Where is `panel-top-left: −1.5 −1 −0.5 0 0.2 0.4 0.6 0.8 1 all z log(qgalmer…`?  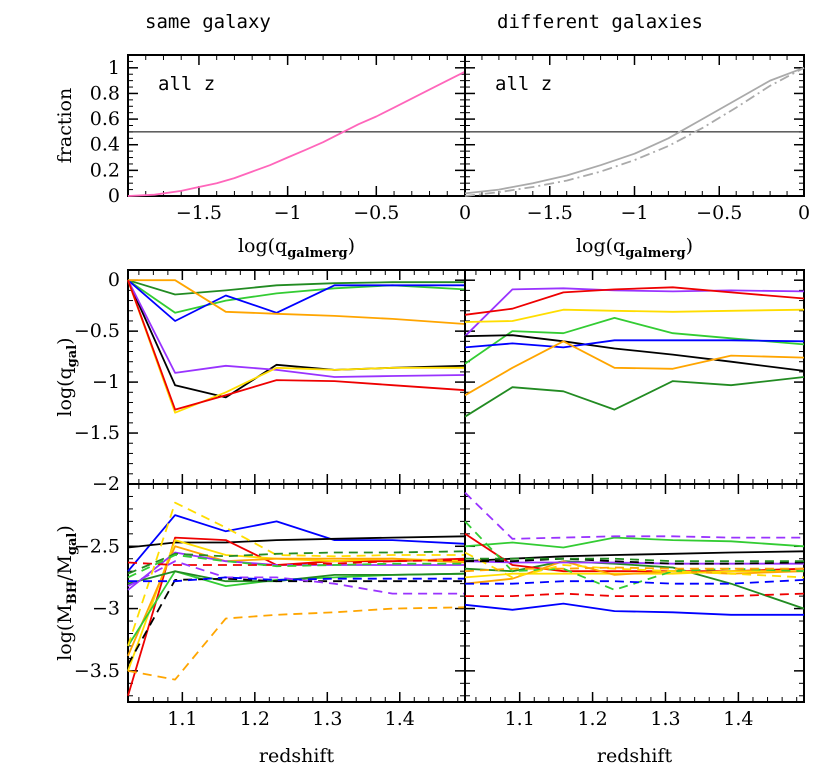
panel-top-left: −1.5 −1 −0.5 0 0.2 0.4 0.6 0.8 1 all z log(qgalmer… is located at coordinates (260, 157).